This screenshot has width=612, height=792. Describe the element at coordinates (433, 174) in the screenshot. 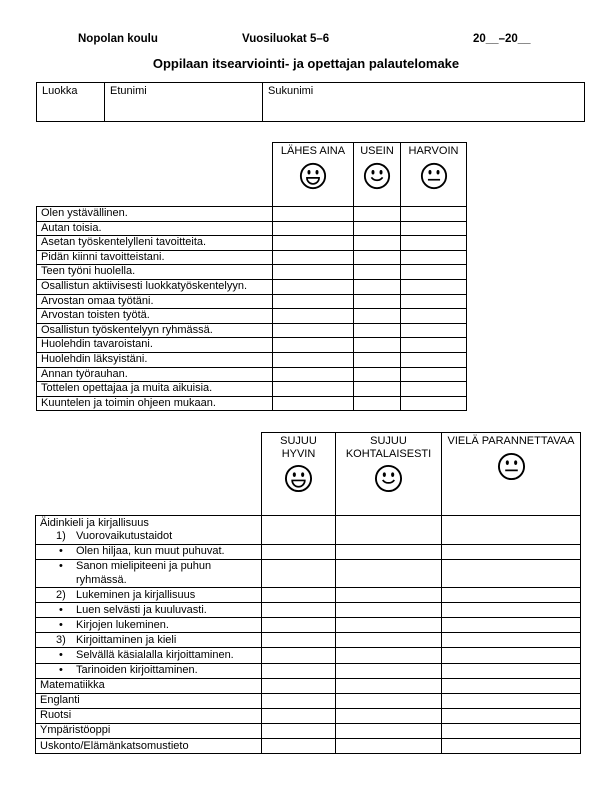

I see `column-header-harvoin: HARVOIN` at that location.